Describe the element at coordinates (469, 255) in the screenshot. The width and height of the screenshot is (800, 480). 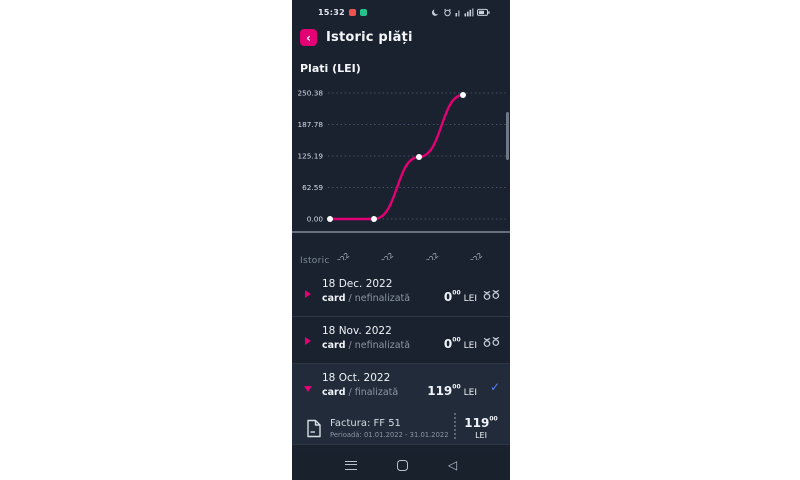
I see `svg-text: 09/2022` at that location.